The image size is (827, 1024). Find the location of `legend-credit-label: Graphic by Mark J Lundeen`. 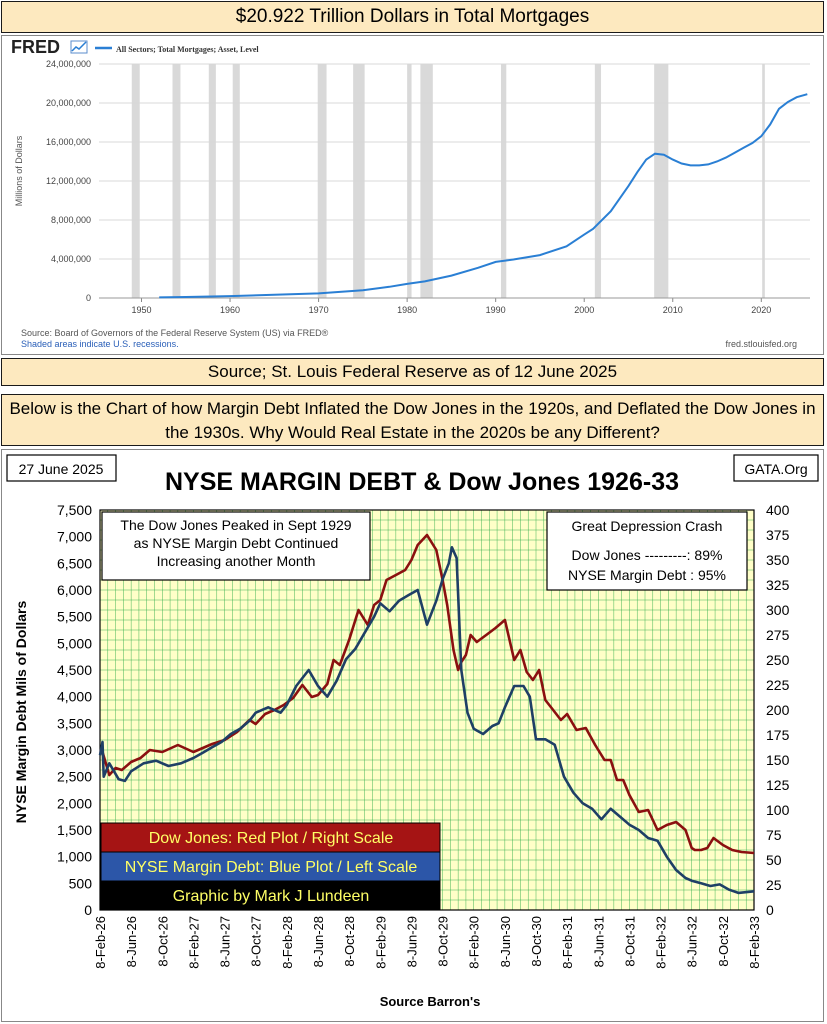

legend-credit-label: Graphic by Mark J Lundeen is located at coordinates (271, 896).